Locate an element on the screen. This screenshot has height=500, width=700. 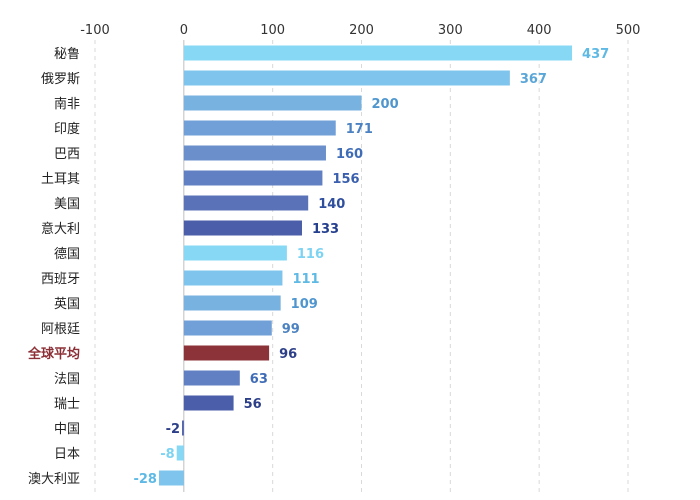
category-label: 巴西 is located at coordinates (67, 154).